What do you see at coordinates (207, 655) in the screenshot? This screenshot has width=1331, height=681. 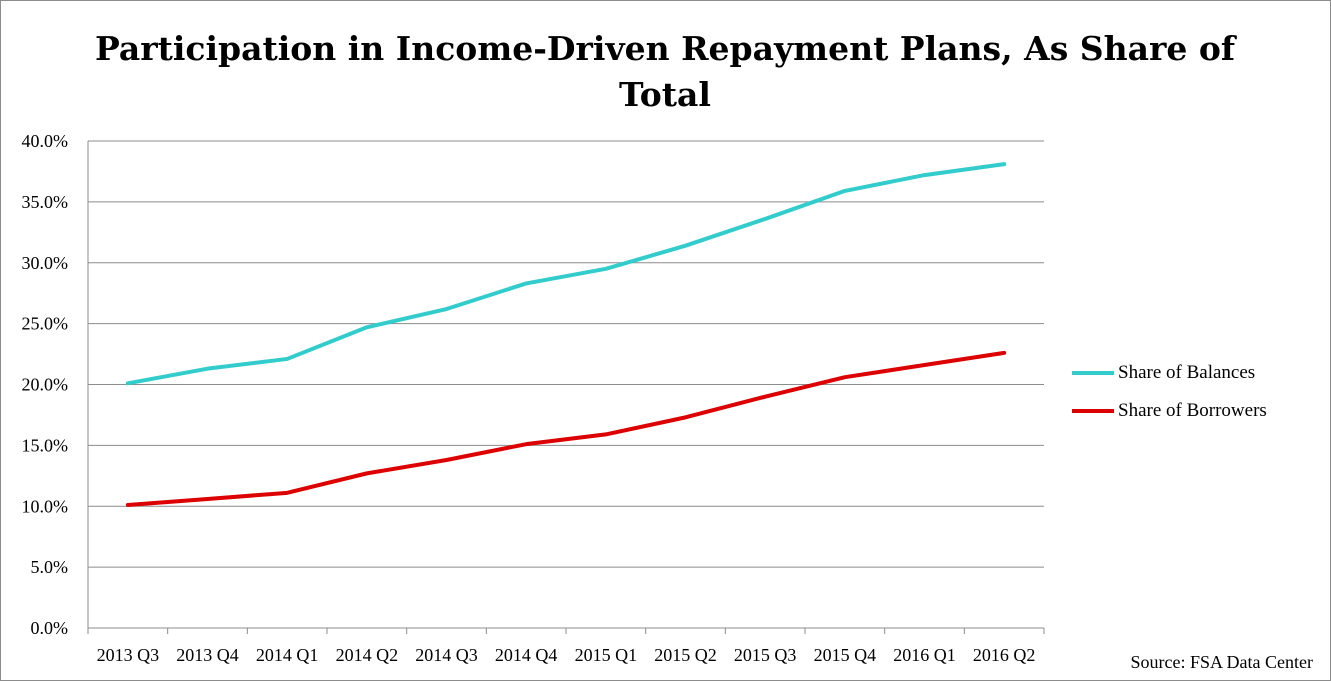 I see `x-tick-label: 2013 Q4` at bounding box center [207, 655].